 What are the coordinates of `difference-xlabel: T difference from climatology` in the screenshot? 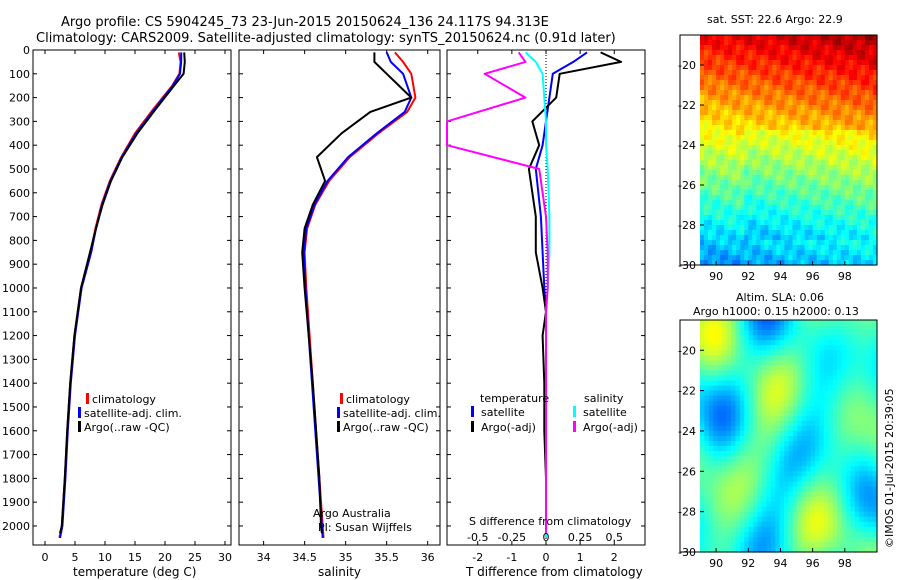 It's located at (554, 572).